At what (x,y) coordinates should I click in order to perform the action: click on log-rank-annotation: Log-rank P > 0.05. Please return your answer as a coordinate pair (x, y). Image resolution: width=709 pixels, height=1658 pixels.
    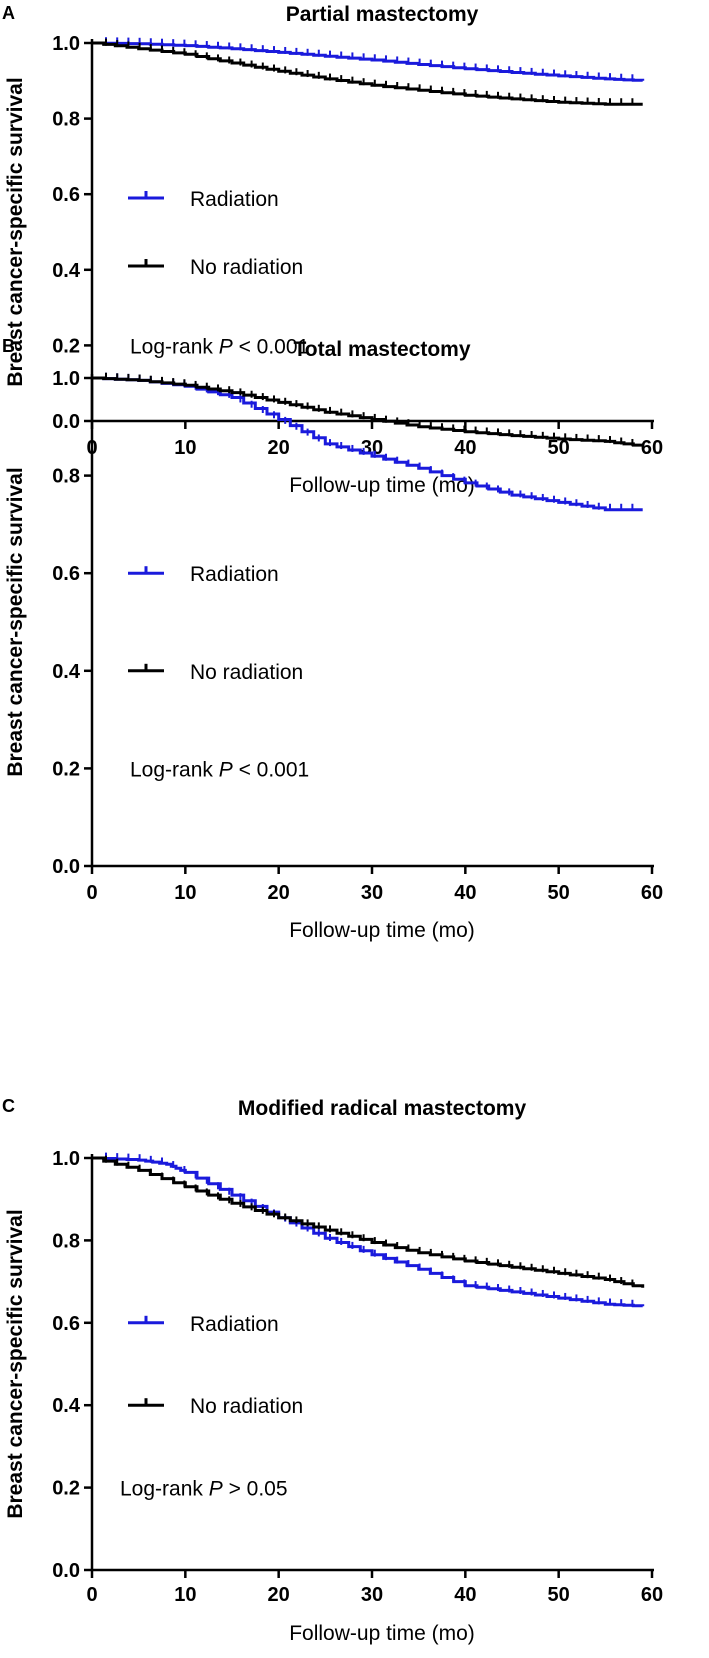
    Looking at the image, I should click on (204, 1489).